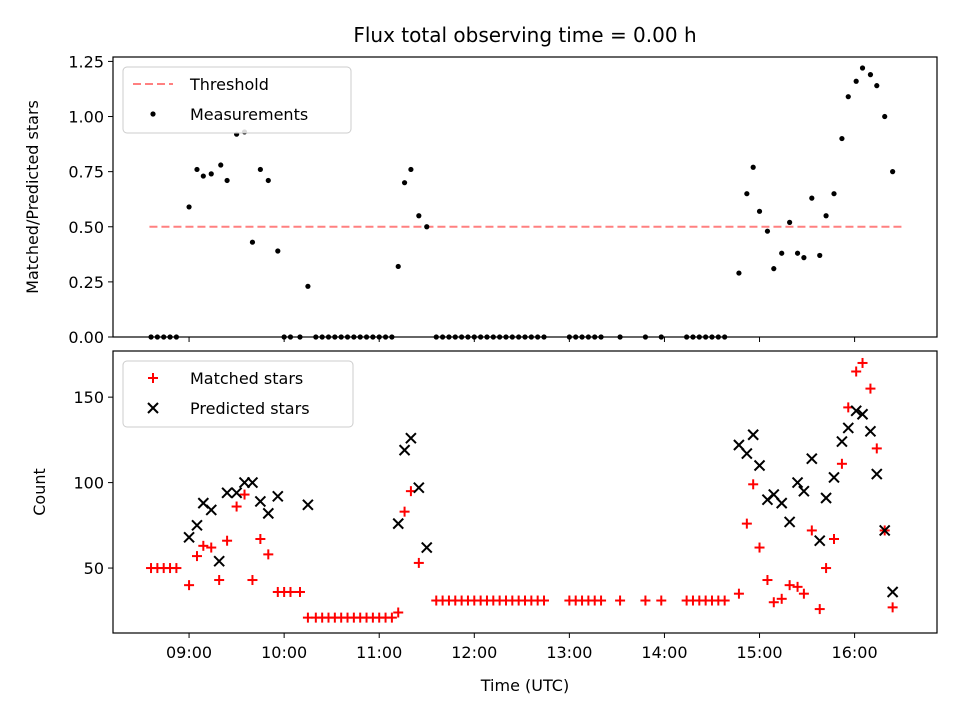 The image size is (960, 720). What do you see at coordinates (88, 483) in the screenshot?
I see `y-tick-label: 100` at bounding box center [88, 483].